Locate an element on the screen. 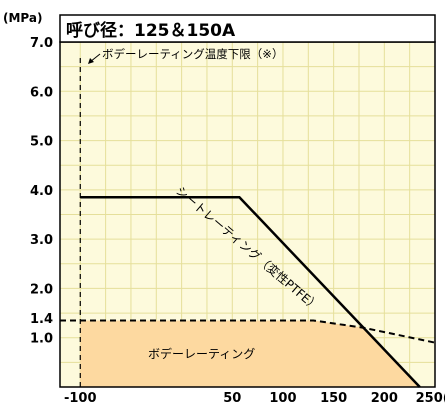 The width and height of the screenshot is (445, 407). title-box is located at coordinates (247, 28).